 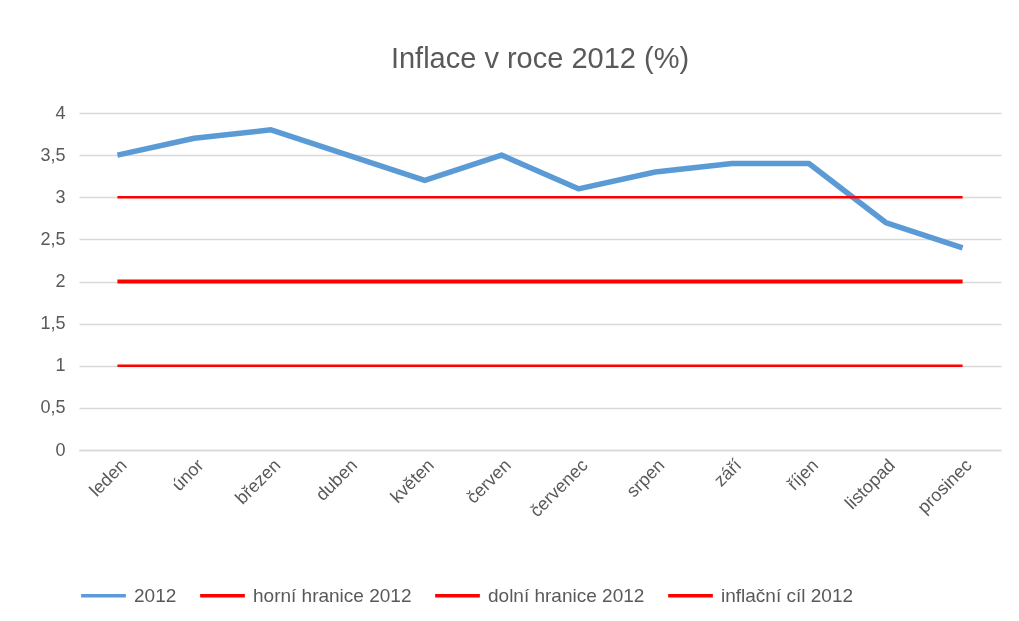 What do you see at coordinates (53, 407) in the screenshot?
I see `y-tick-label: 0,5` at bounding box center [53, 407].